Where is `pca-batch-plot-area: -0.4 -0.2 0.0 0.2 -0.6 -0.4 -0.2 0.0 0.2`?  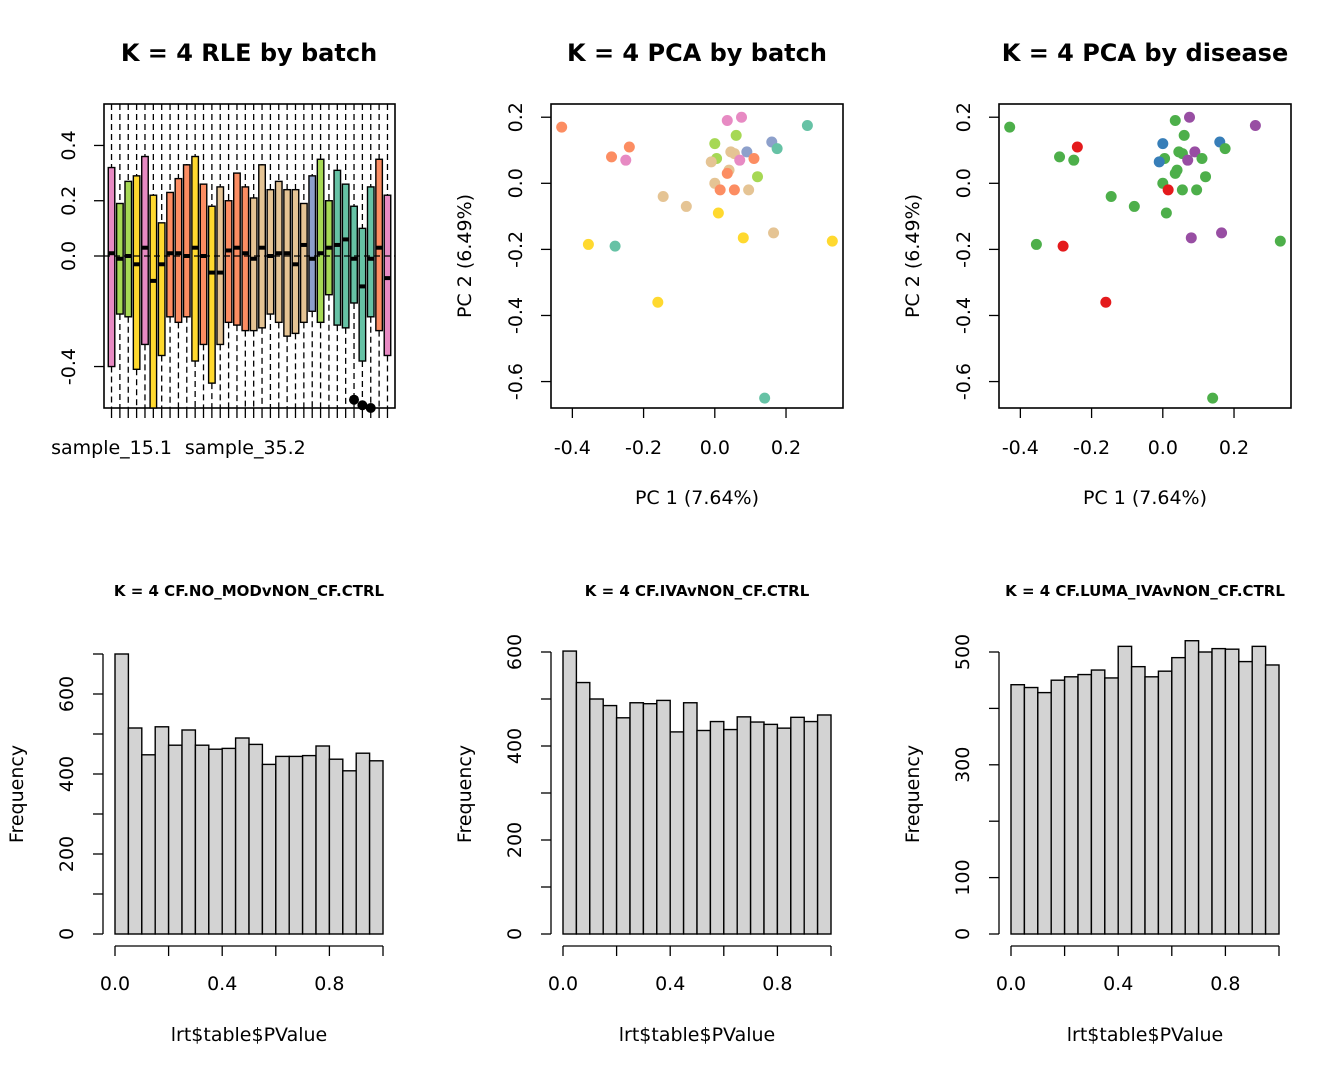
pca-batch-plot-area: -0.4 -0.2 0.0 0.2 -0.6 -0.4 -0.2 0.0 0.2 is located at coordinates (674, 280).